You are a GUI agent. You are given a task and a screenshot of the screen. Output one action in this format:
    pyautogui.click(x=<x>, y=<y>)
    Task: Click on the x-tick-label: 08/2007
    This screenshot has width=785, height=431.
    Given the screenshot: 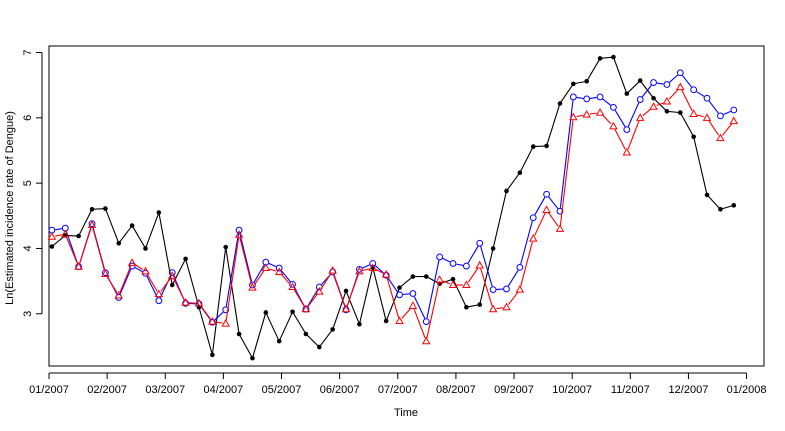 What is the action you would take?
    pyautogui.click(x=456, y=390)
    